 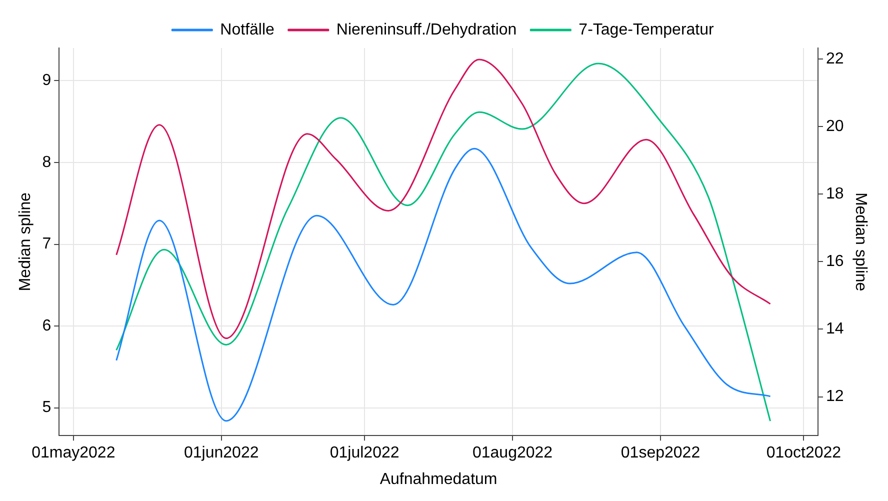 I want to click on x-tick-label: 01may2022, so click(x=74, y=453).